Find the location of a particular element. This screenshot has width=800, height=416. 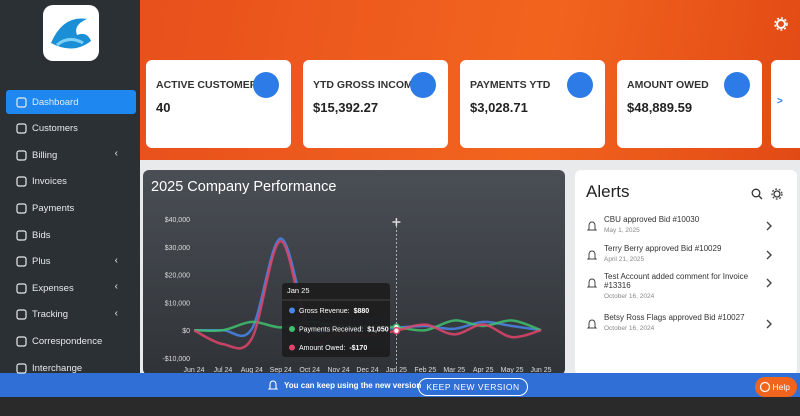

nav-label: Plus is located at coordinates (41, 262).